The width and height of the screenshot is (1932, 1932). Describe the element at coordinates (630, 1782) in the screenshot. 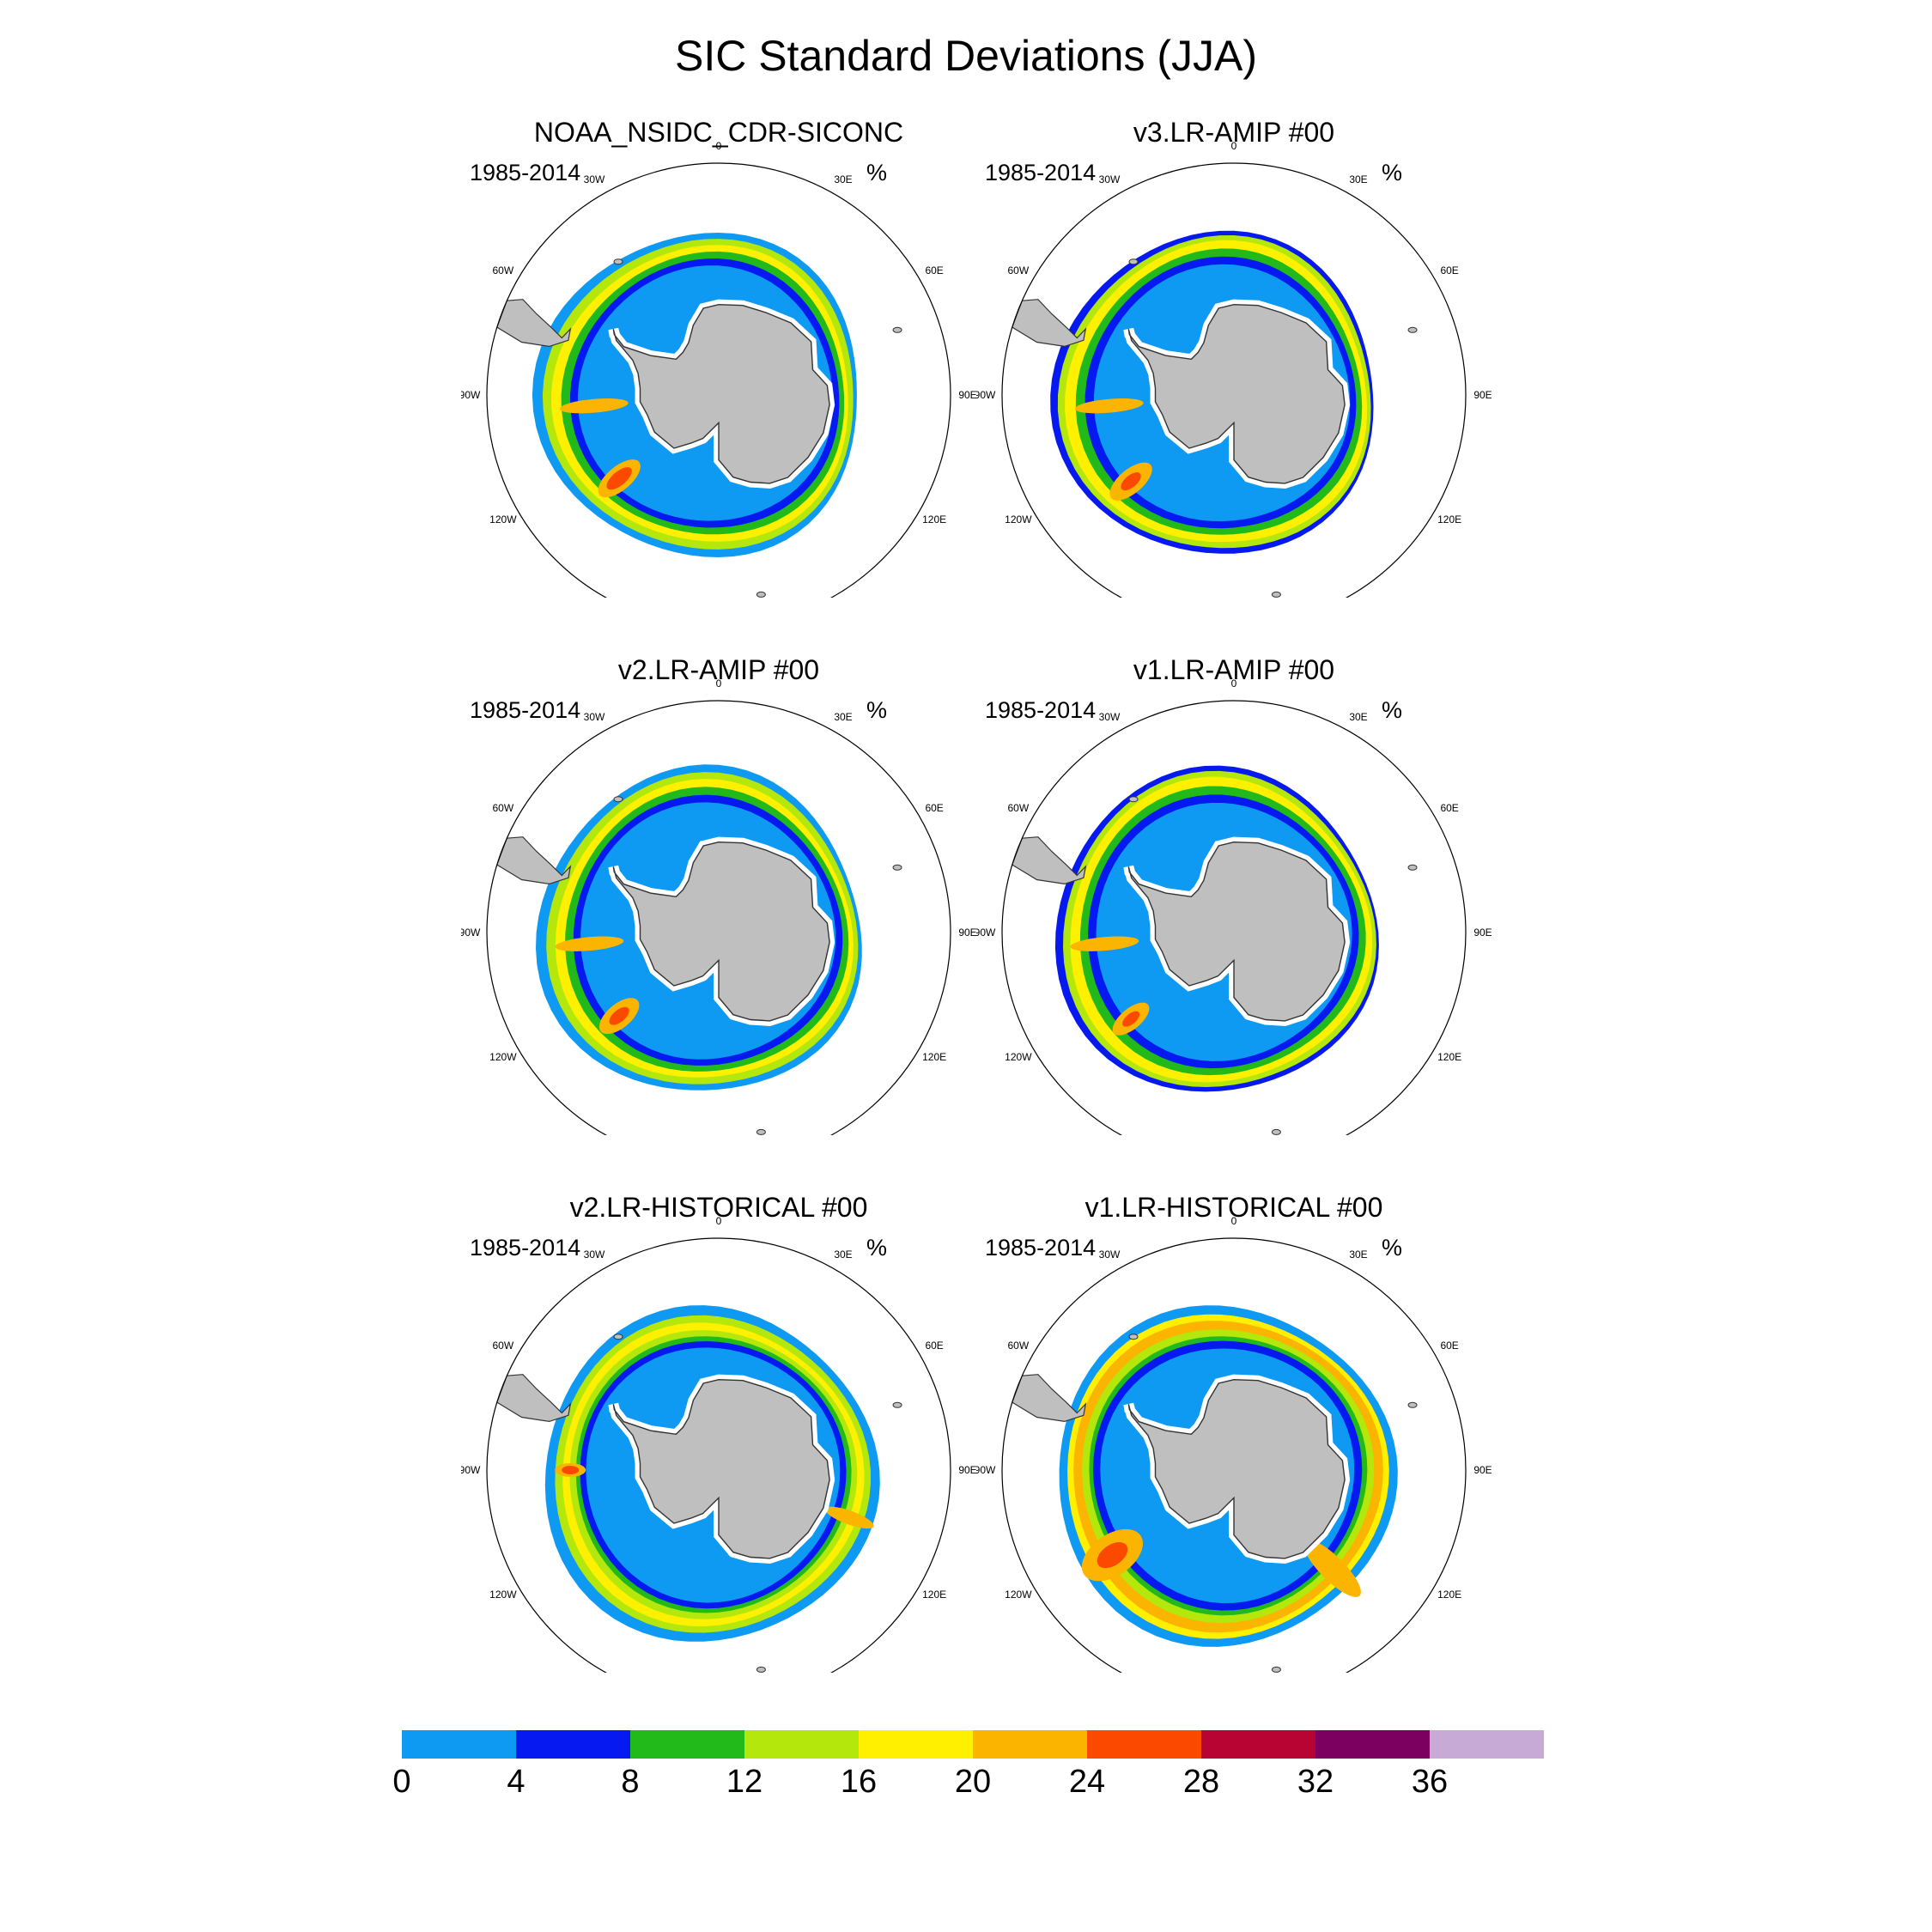

I see `colorbar-tick-label: 8` at that location.